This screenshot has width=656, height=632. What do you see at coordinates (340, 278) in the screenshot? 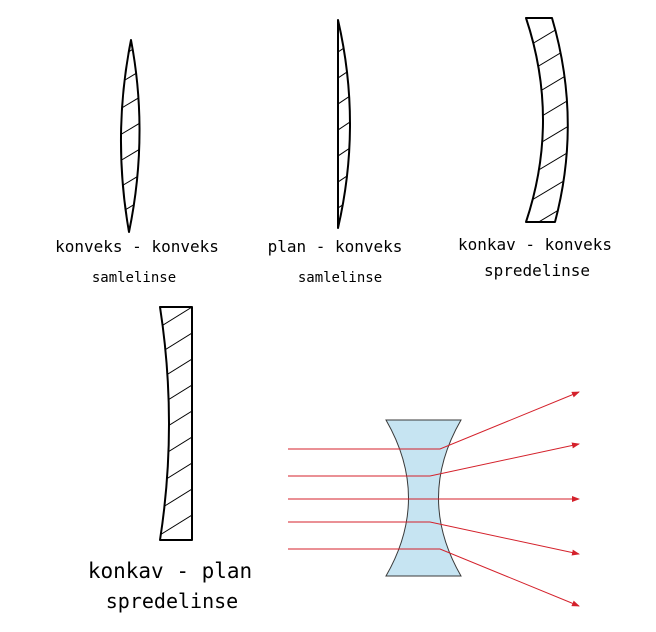
I see `lens-plano-convex-kind: samlelinse` at bounding box center [340, 278].